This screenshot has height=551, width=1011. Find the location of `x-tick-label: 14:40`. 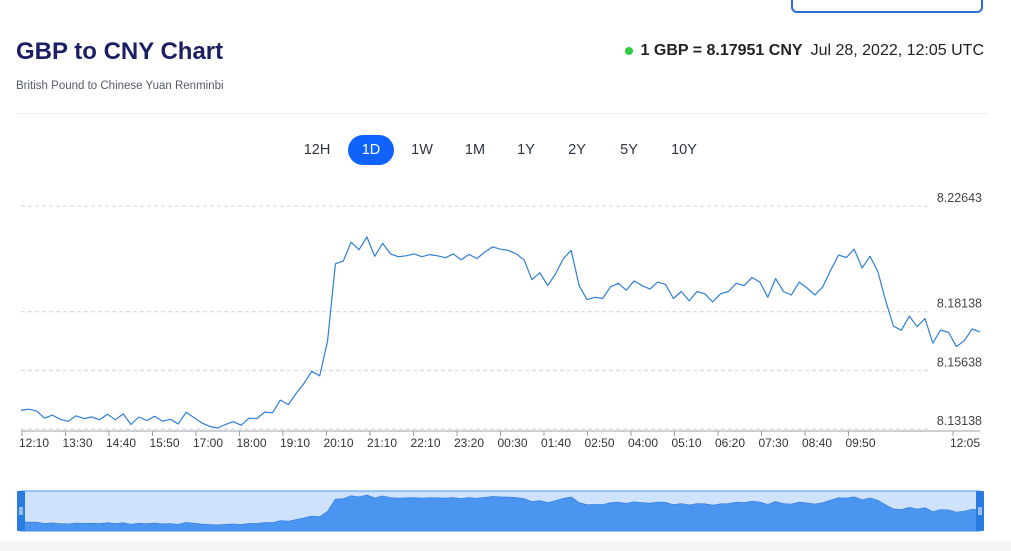

x-tick-label: 14:40 is located at coordinates (121, 443).